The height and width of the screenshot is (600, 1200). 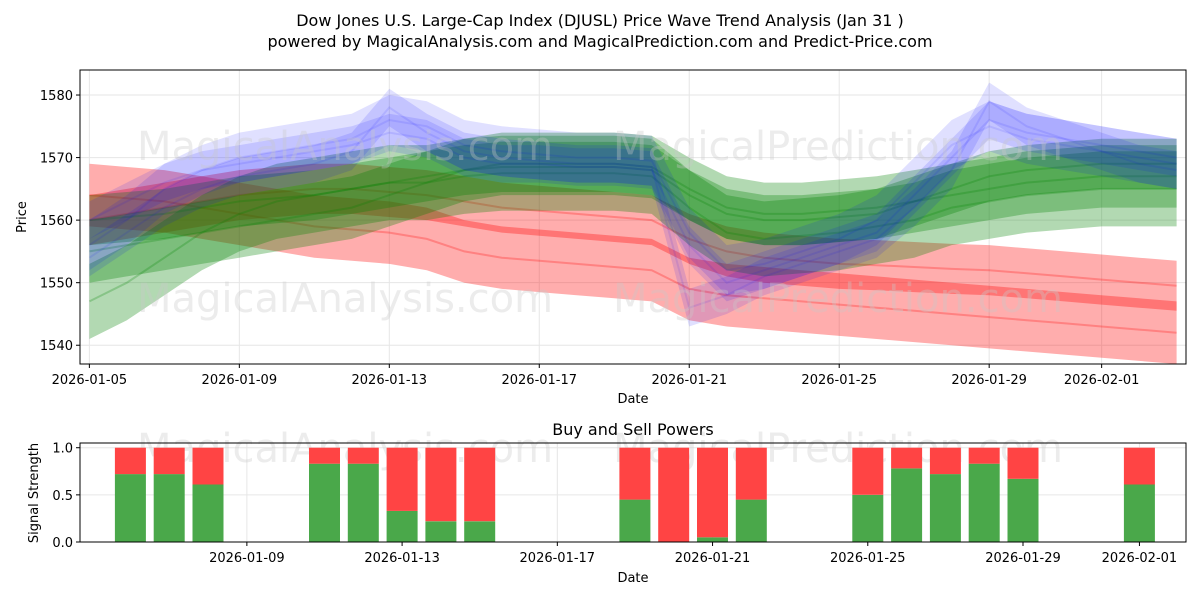 What do you see at coordinates (62, 496) in the screenshot?
I see `signal-y-tick-label: 0.5` at bounding box center [62, 496].